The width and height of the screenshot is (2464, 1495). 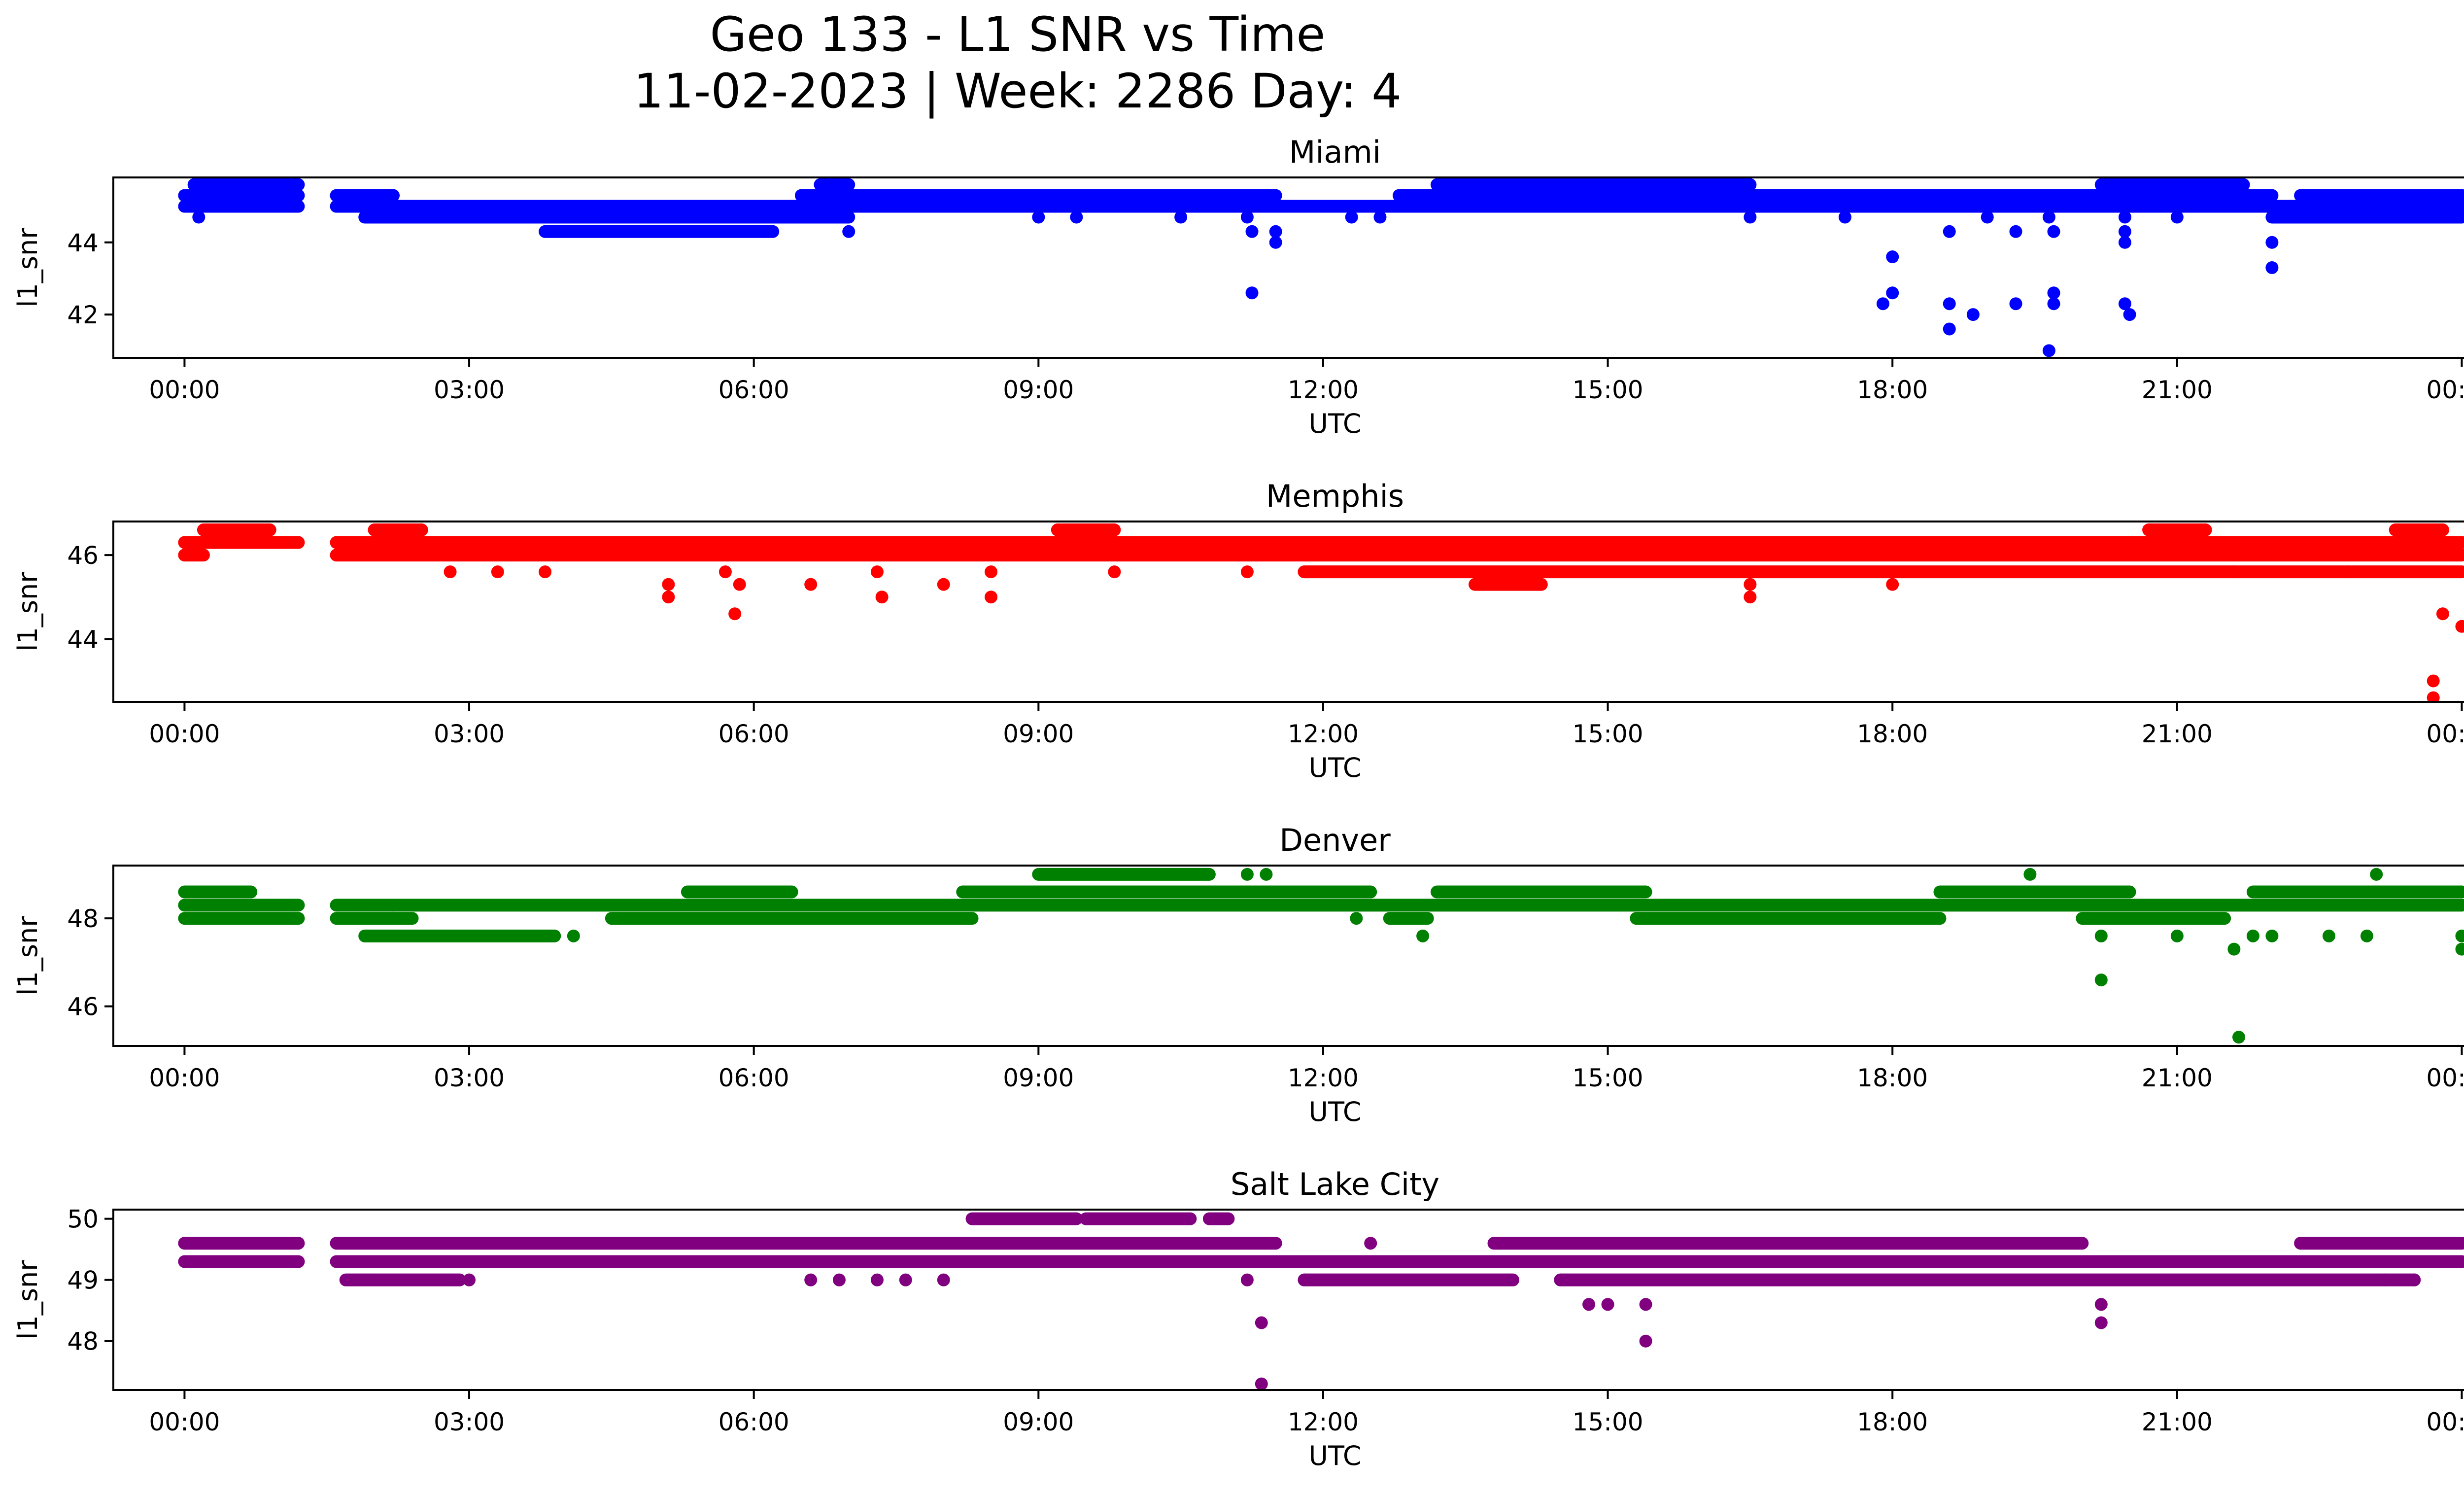 I want to click on subplot-title: Denver, so click(x=1335, y=840).